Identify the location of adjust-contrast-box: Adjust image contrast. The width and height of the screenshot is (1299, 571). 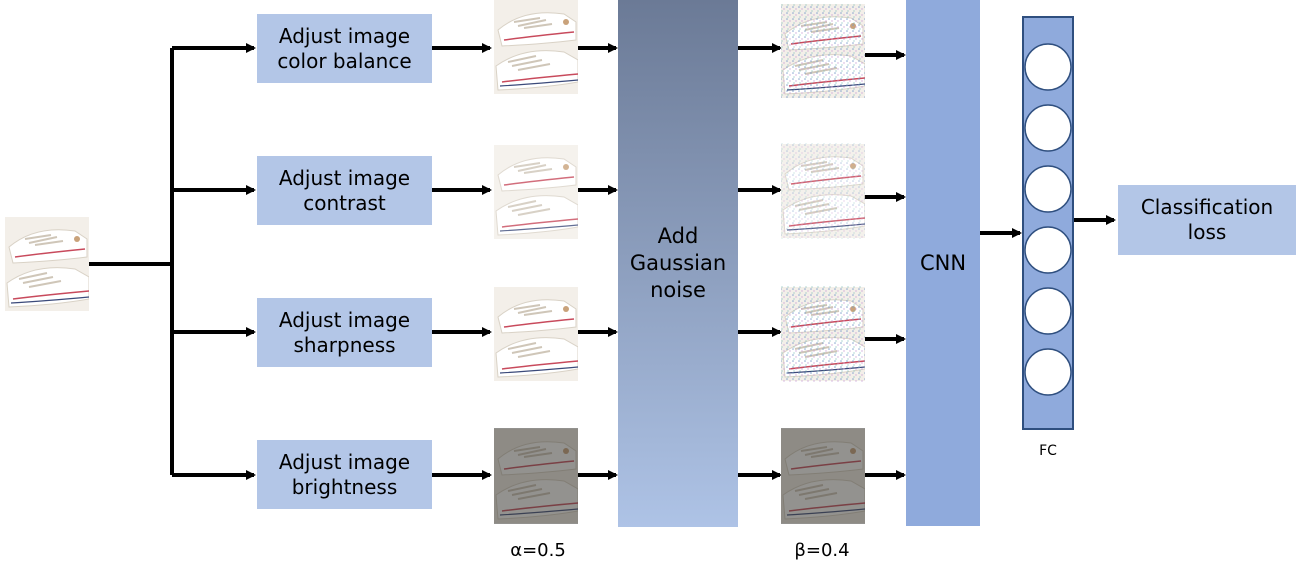
(344, 190).